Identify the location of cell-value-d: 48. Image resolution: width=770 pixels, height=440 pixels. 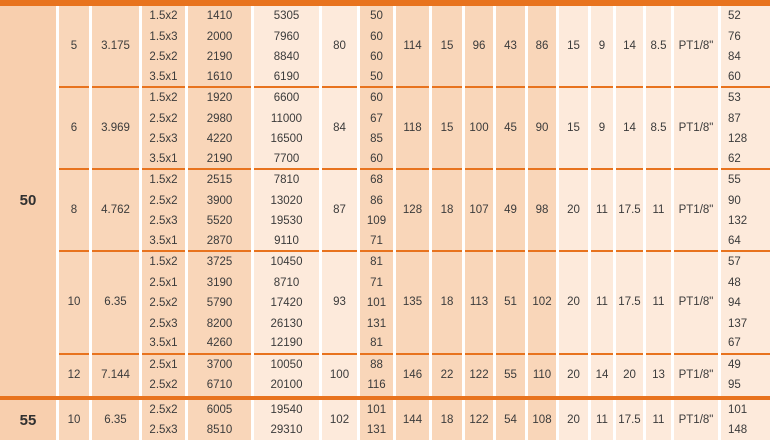
(745, 282).